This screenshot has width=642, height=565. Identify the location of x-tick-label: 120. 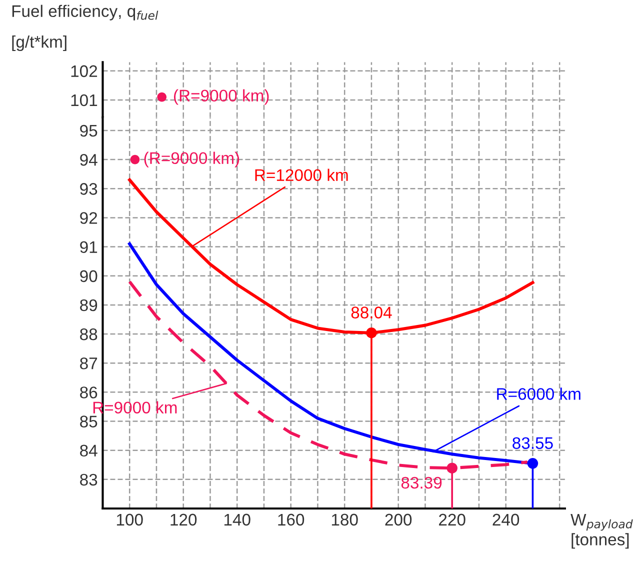
(183, 520).